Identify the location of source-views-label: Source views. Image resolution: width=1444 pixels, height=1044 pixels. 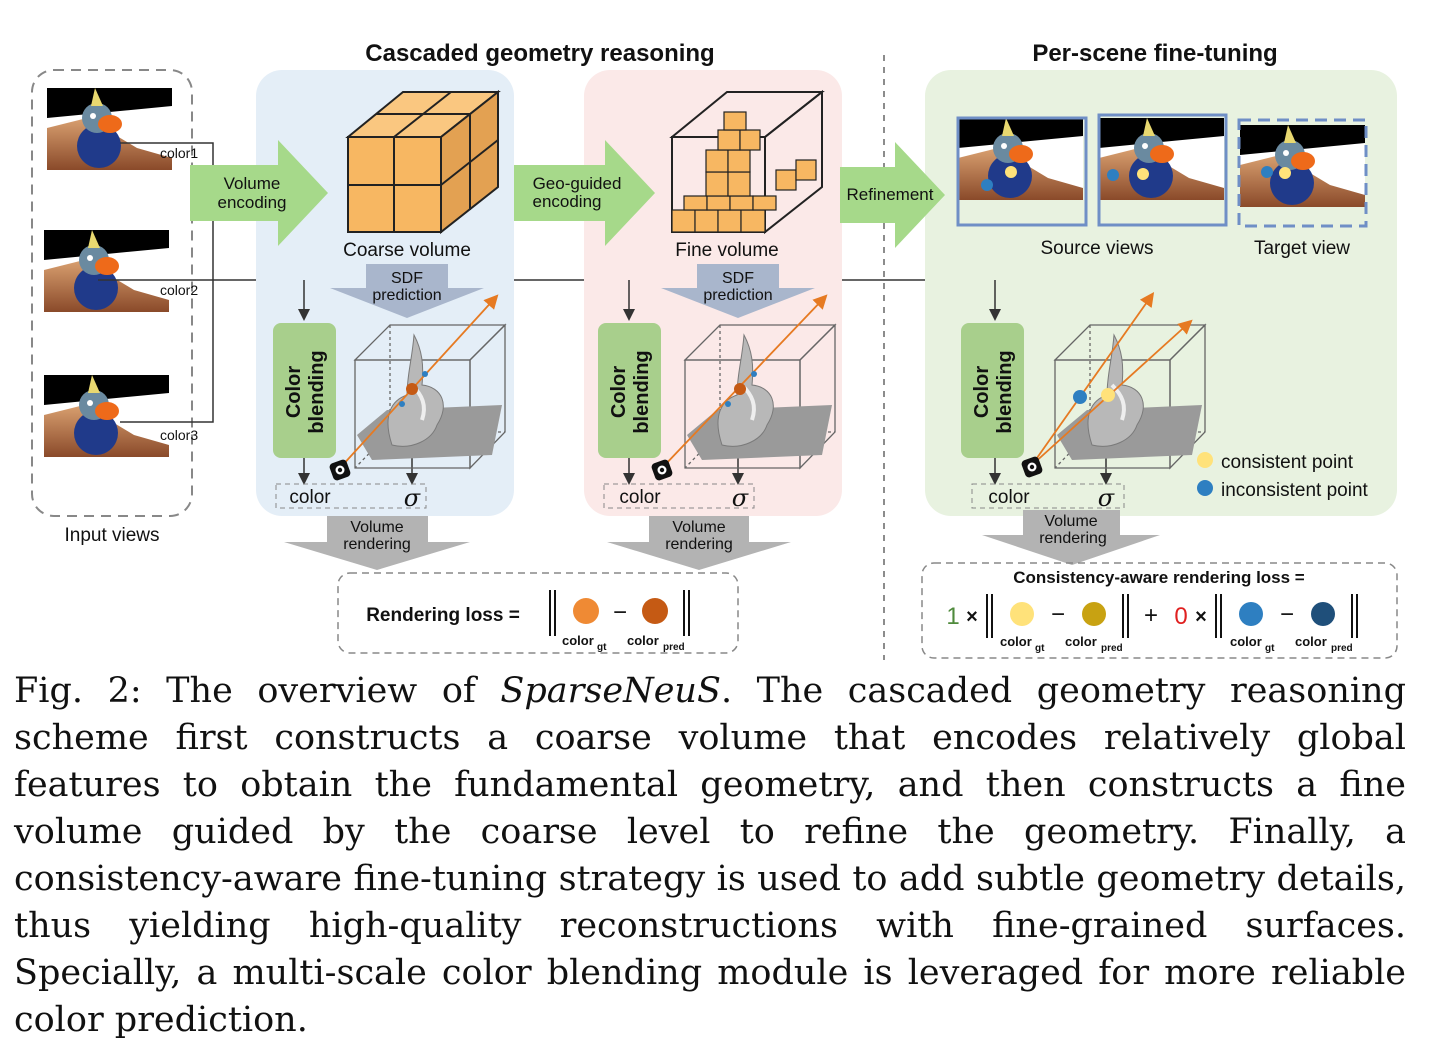
(1097, 248).